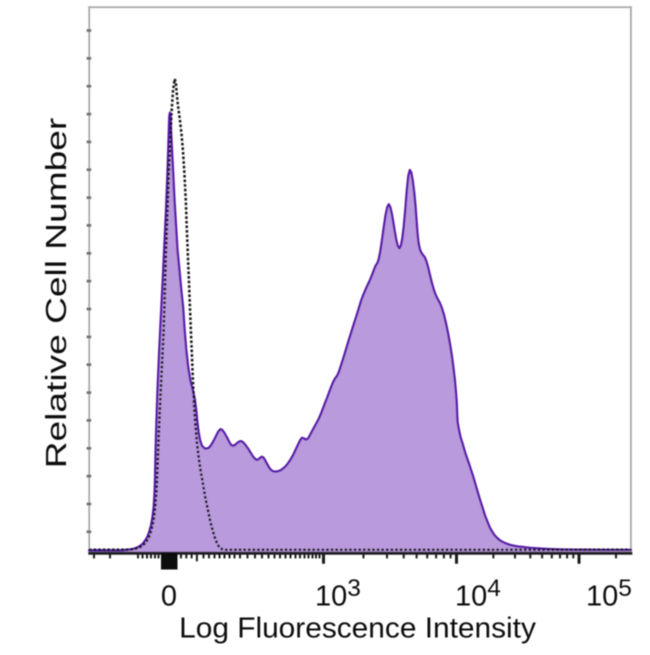 This screenshot has width=650, height=655. Describe the element at coordinates (169, 597) in the screenshot. I see `svg-text: 0` at that location.